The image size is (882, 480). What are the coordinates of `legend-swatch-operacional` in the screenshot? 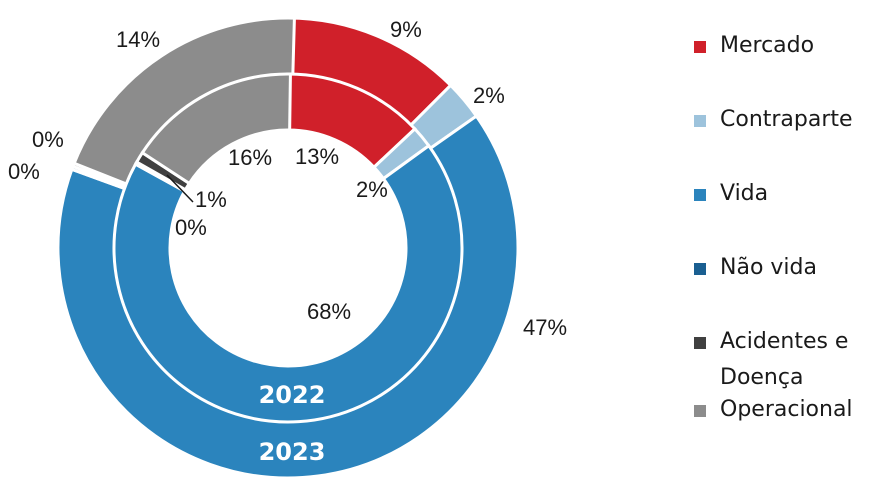 It's located at (700, 411).